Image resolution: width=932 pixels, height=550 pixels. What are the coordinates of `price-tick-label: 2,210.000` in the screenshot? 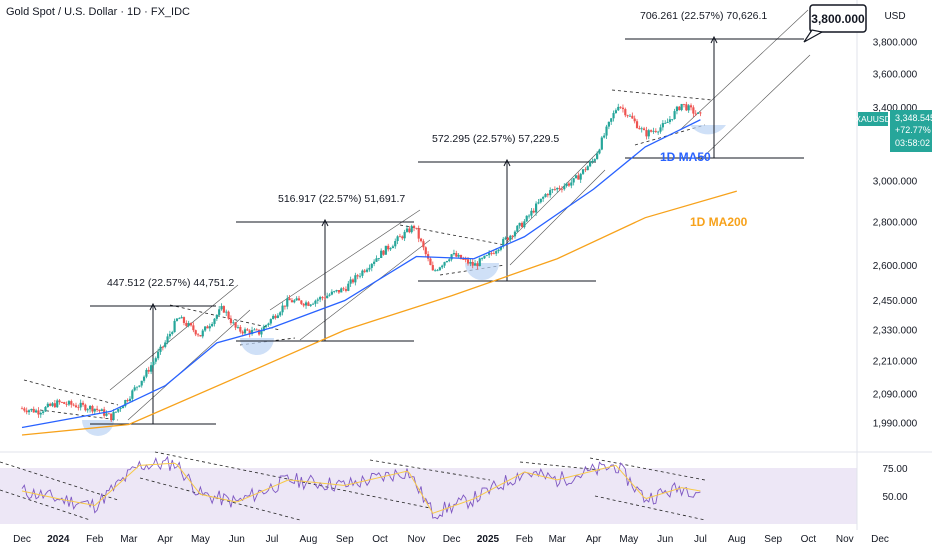 It's located at (895, 362).